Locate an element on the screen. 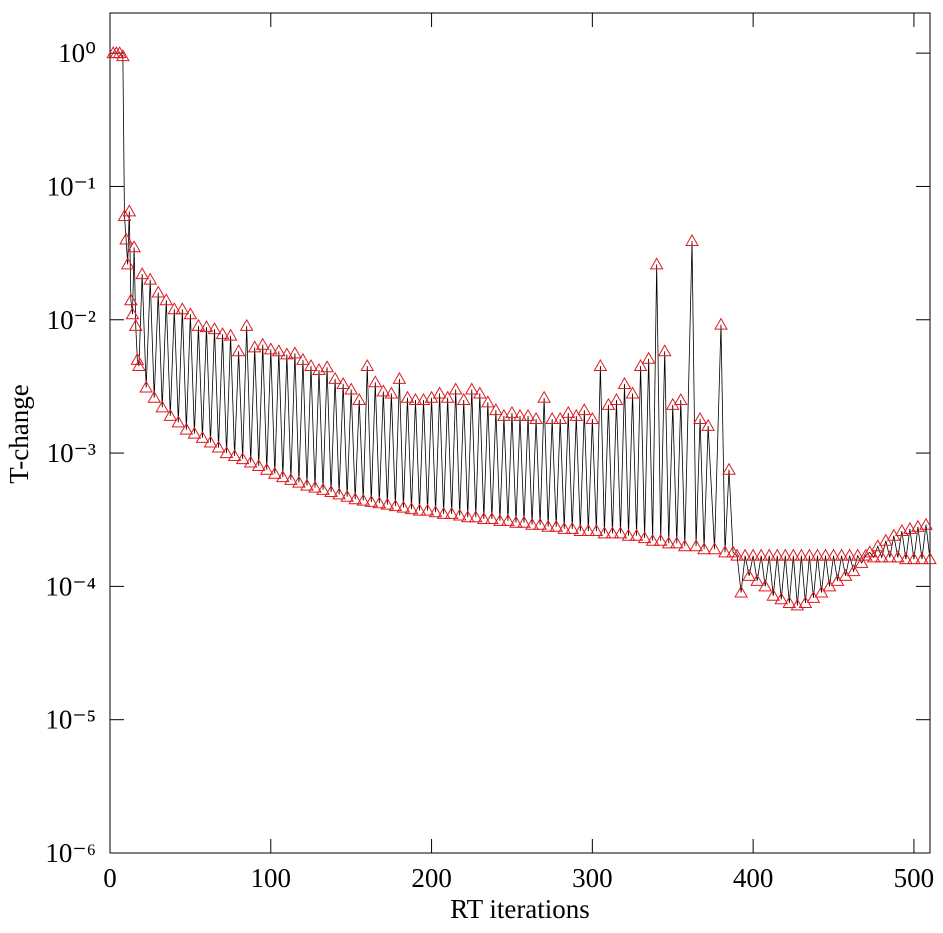 This screenshot has width=943, height=933. y-tick-label: 10⁰ is located at coordinates (77, 53).